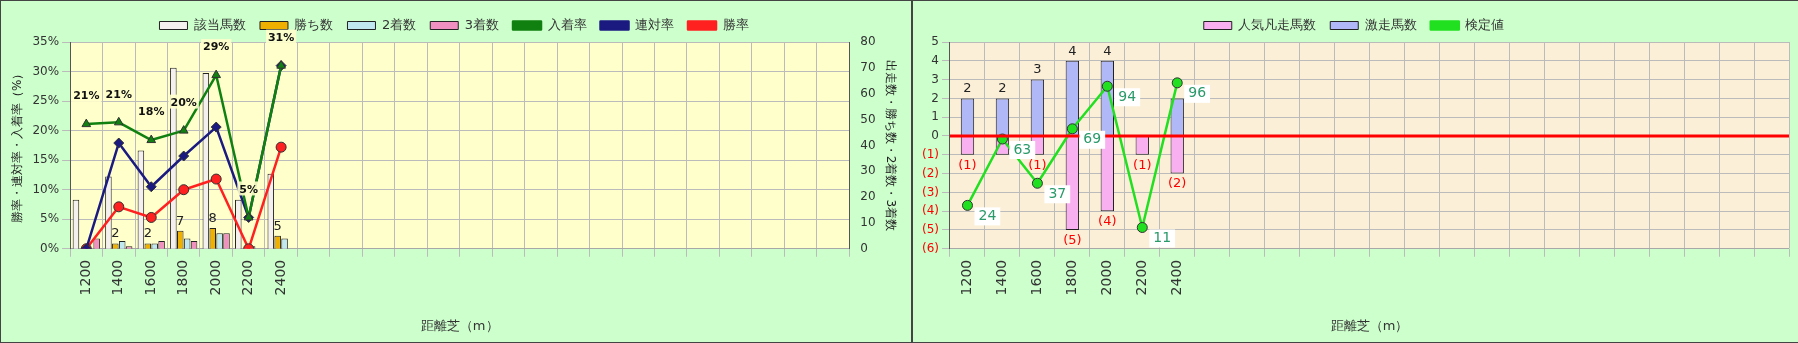 The width and height of the screenshot is (1798, 343). What do you see at coordinates (655, 24) in the screenshot?
I see `legend-label: 連対率` at bounding box center [655, 24].